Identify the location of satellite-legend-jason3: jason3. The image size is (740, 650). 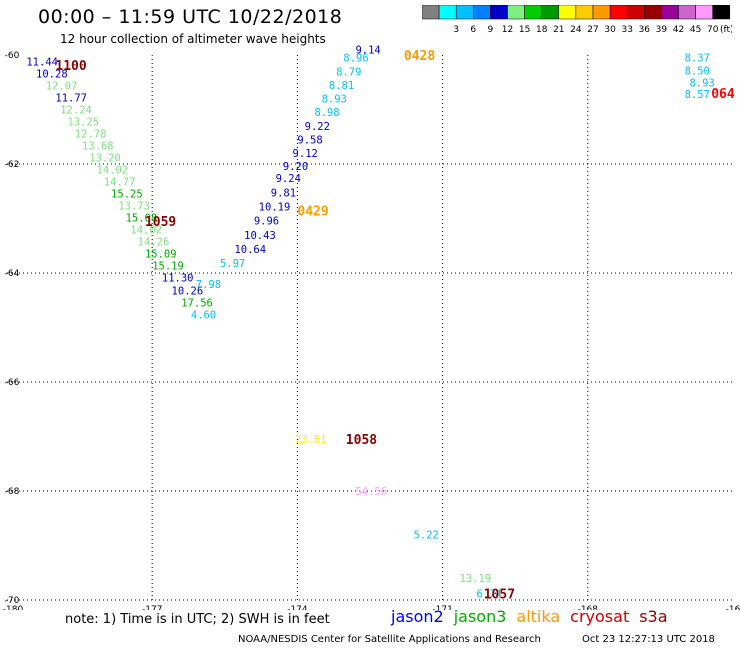
(480, 616).